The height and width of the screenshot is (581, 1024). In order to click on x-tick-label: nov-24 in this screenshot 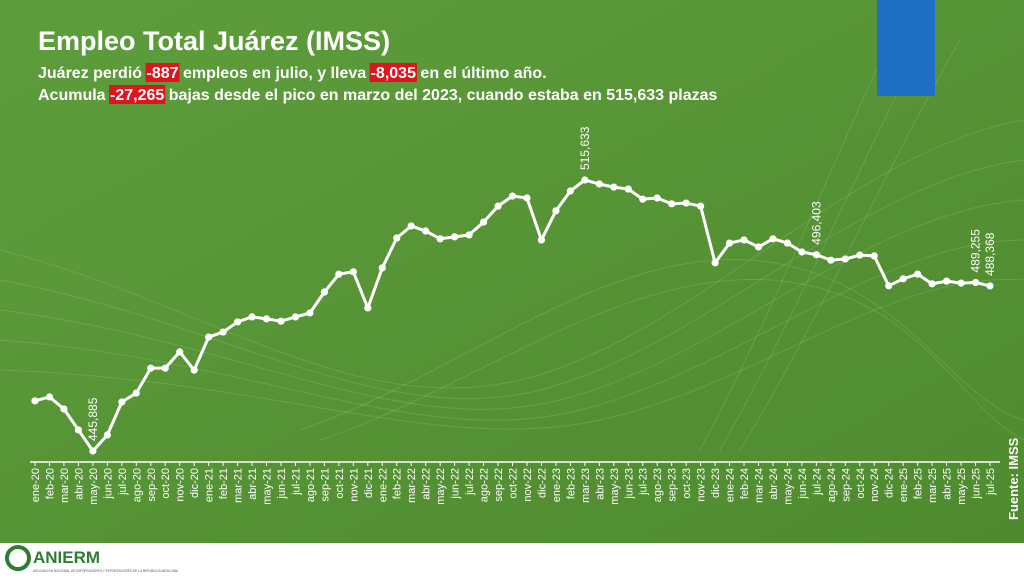, I will do `click(875, 485)`.